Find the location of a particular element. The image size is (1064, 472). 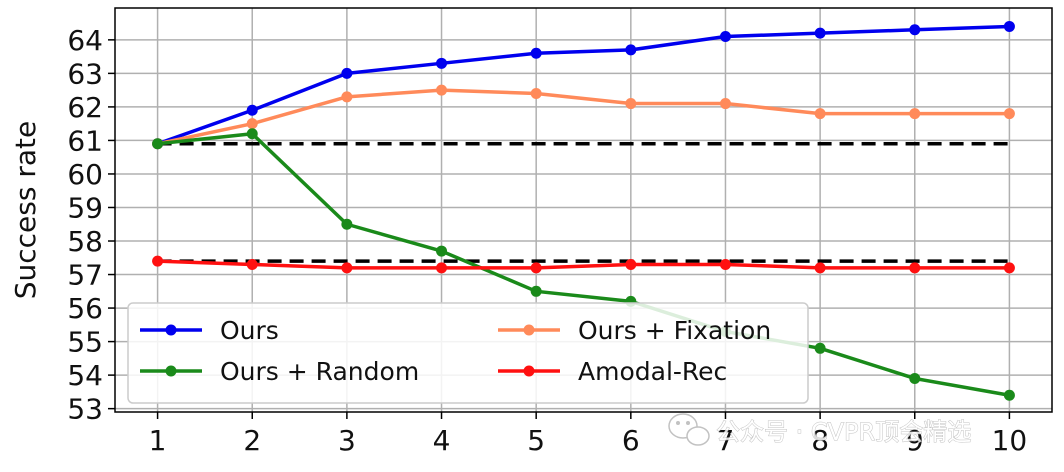

x-tick-label: 3 is located at coordinates (347, 440).